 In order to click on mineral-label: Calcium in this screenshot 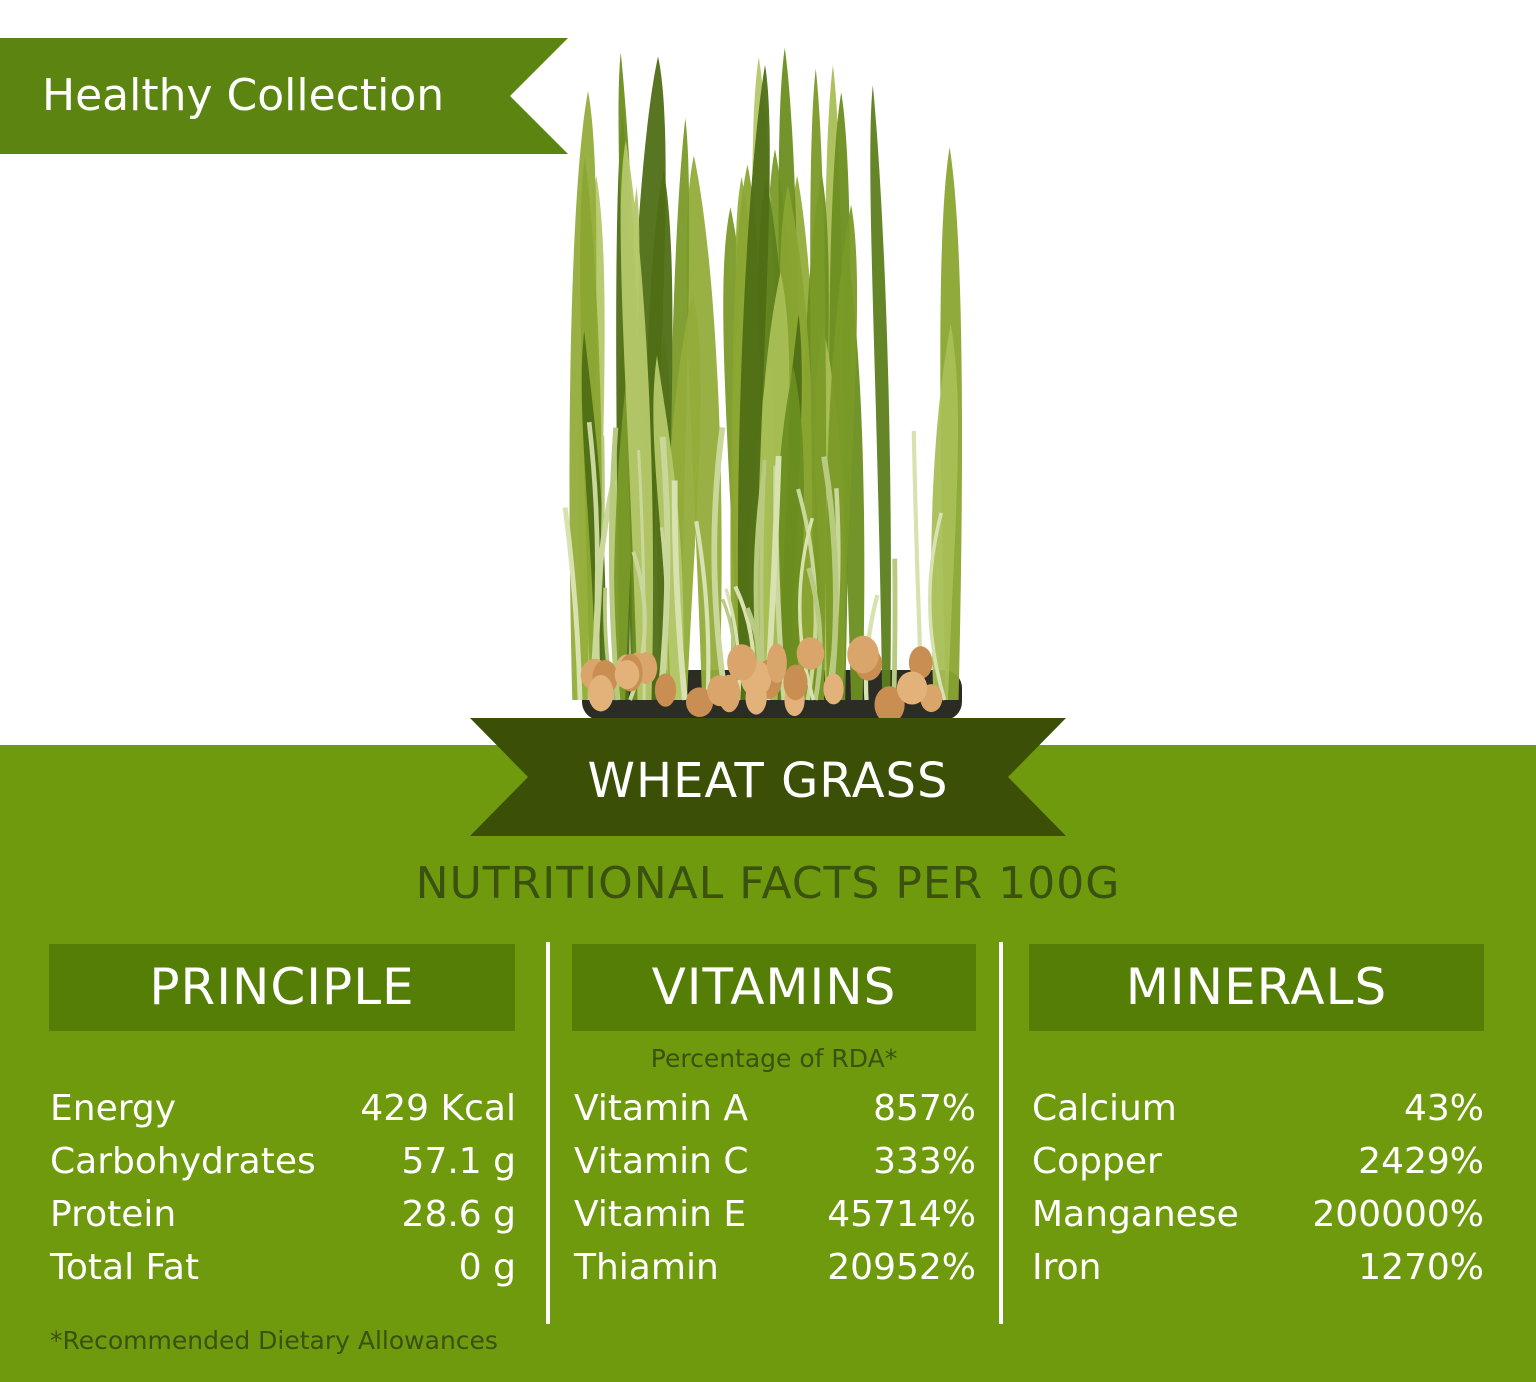, I will do `click(1104, 1108)`.